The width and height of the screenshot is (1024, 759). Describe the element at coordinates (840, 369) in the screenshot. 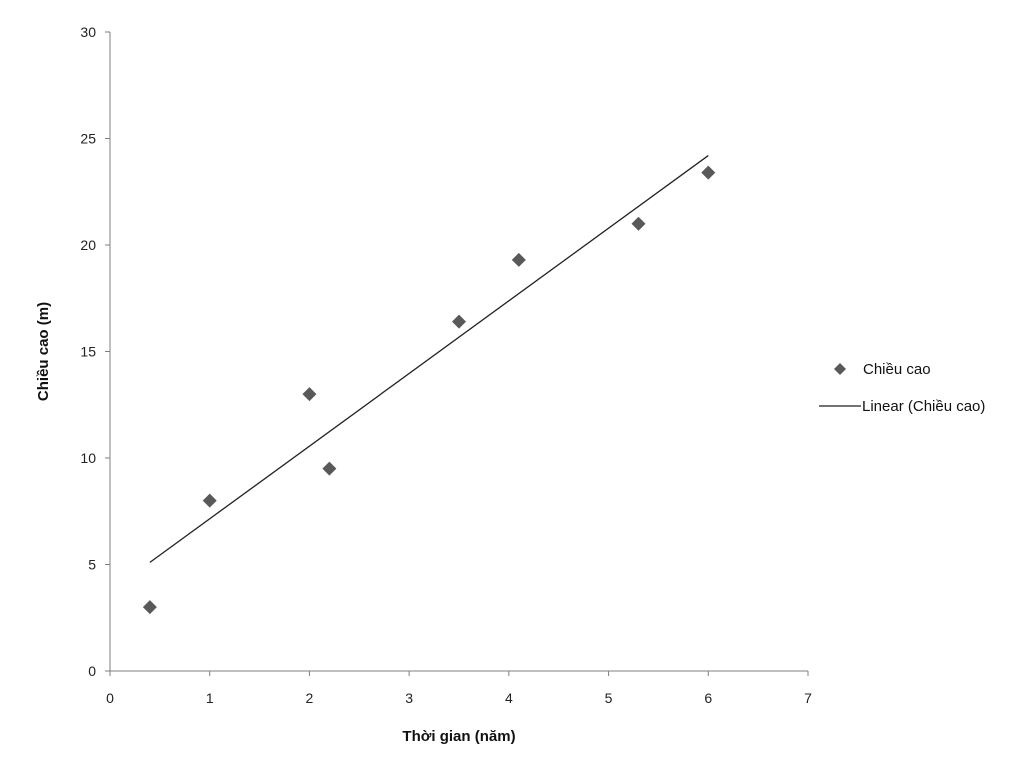

I see `legend-marker-diamond` at that location.